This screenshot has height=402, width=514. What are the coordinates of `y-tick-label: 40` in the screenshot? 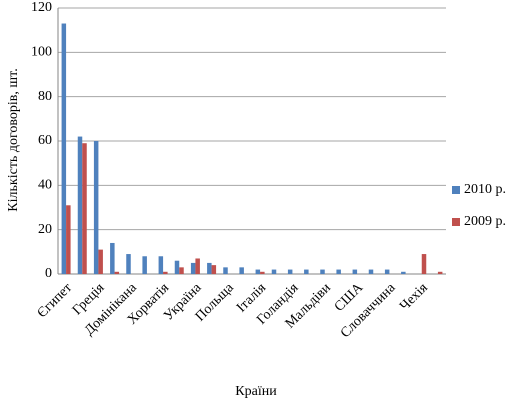 It's located at (45, 185).